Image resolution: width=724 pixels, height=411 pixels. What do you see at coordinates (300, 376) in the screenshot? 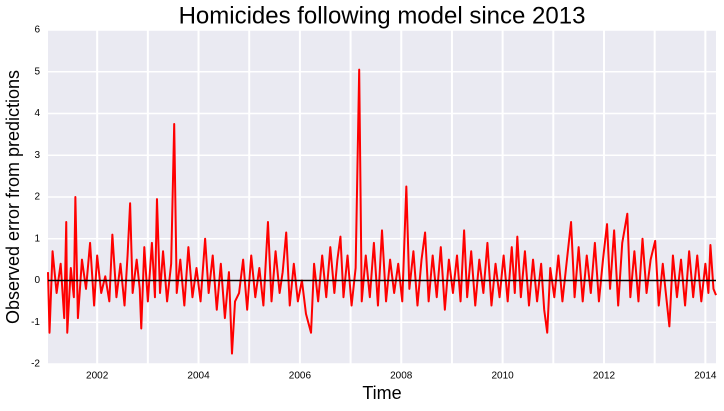
I see `x-tick-label: 2006` at bounding box center [300, 376].